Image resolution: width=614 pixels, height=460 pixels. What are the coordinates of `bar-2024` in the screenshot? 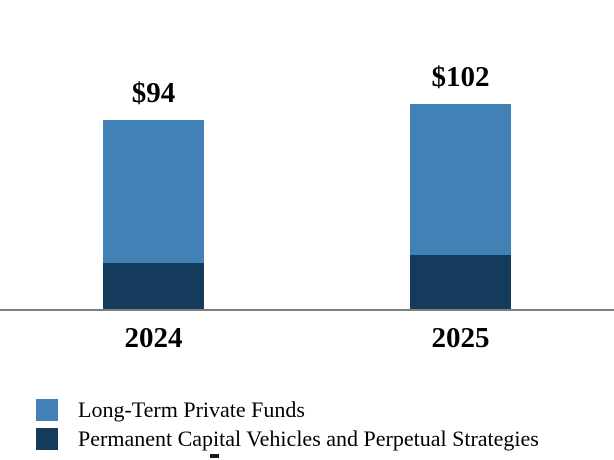 It's located at (153, 214).